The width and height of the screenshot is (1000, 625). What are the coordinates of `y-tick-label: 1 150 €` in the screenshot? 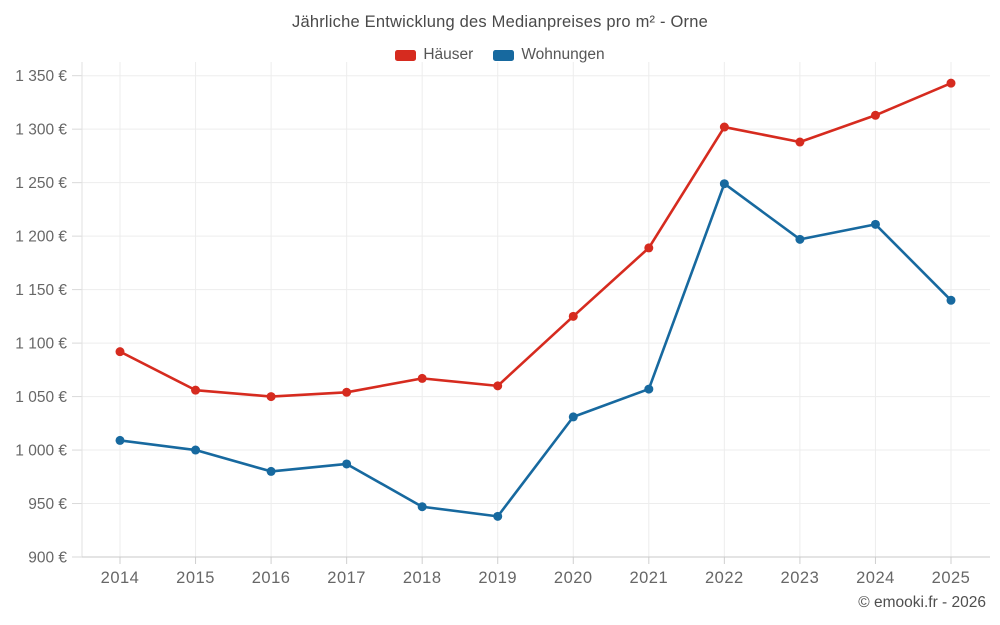 It's located at (41, 290).